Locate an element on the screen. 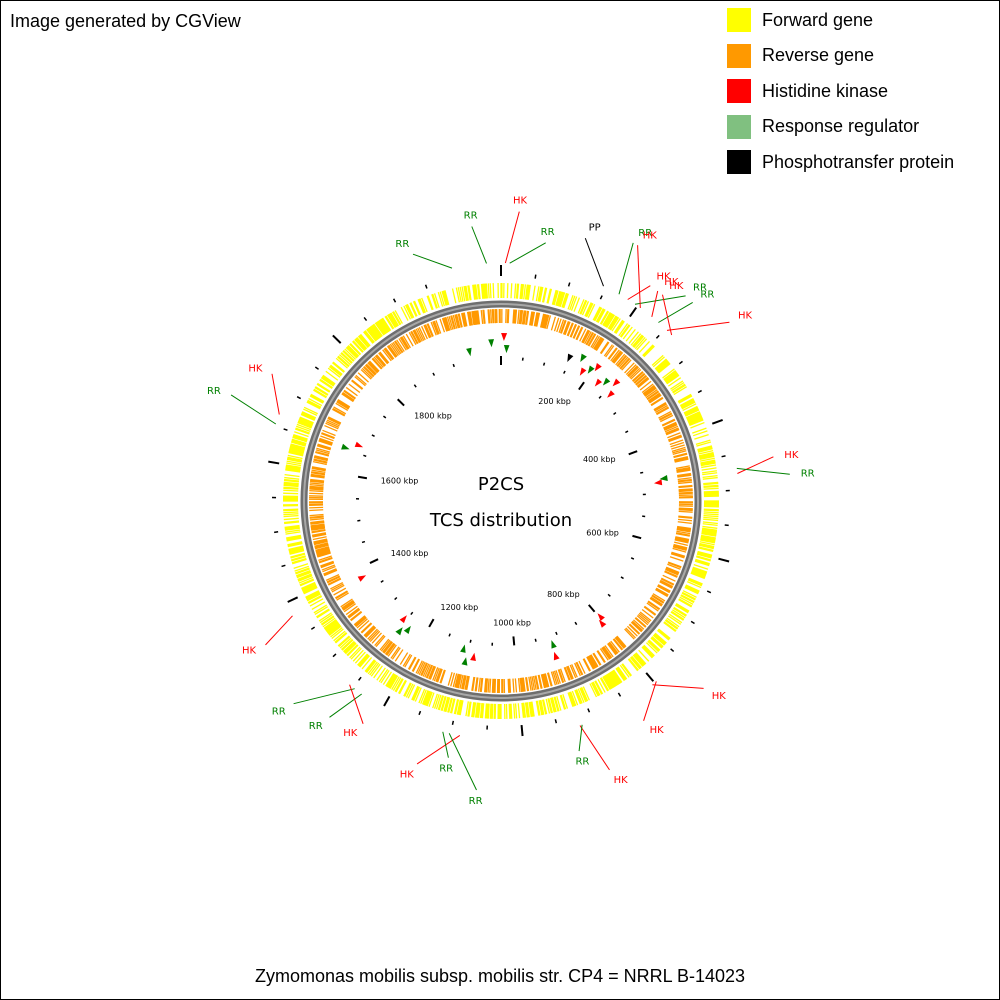 The image size is (1000, 1000). histidine-kinase-callout-line is located at coordinates (667, 315).